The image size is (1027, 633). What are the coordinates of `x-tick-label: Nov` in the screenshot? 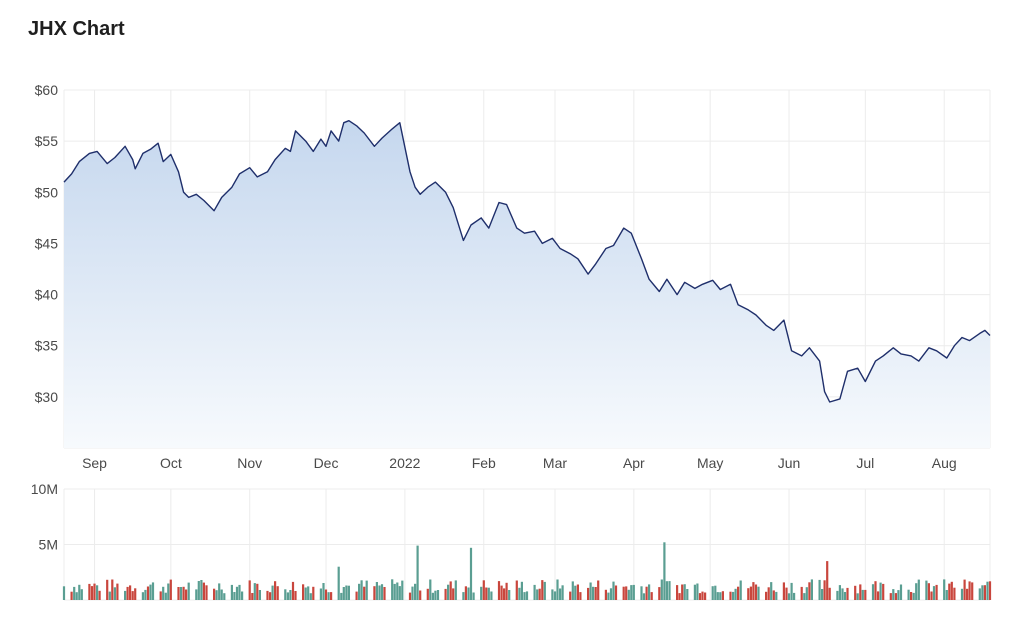 It's located at (249, 463).